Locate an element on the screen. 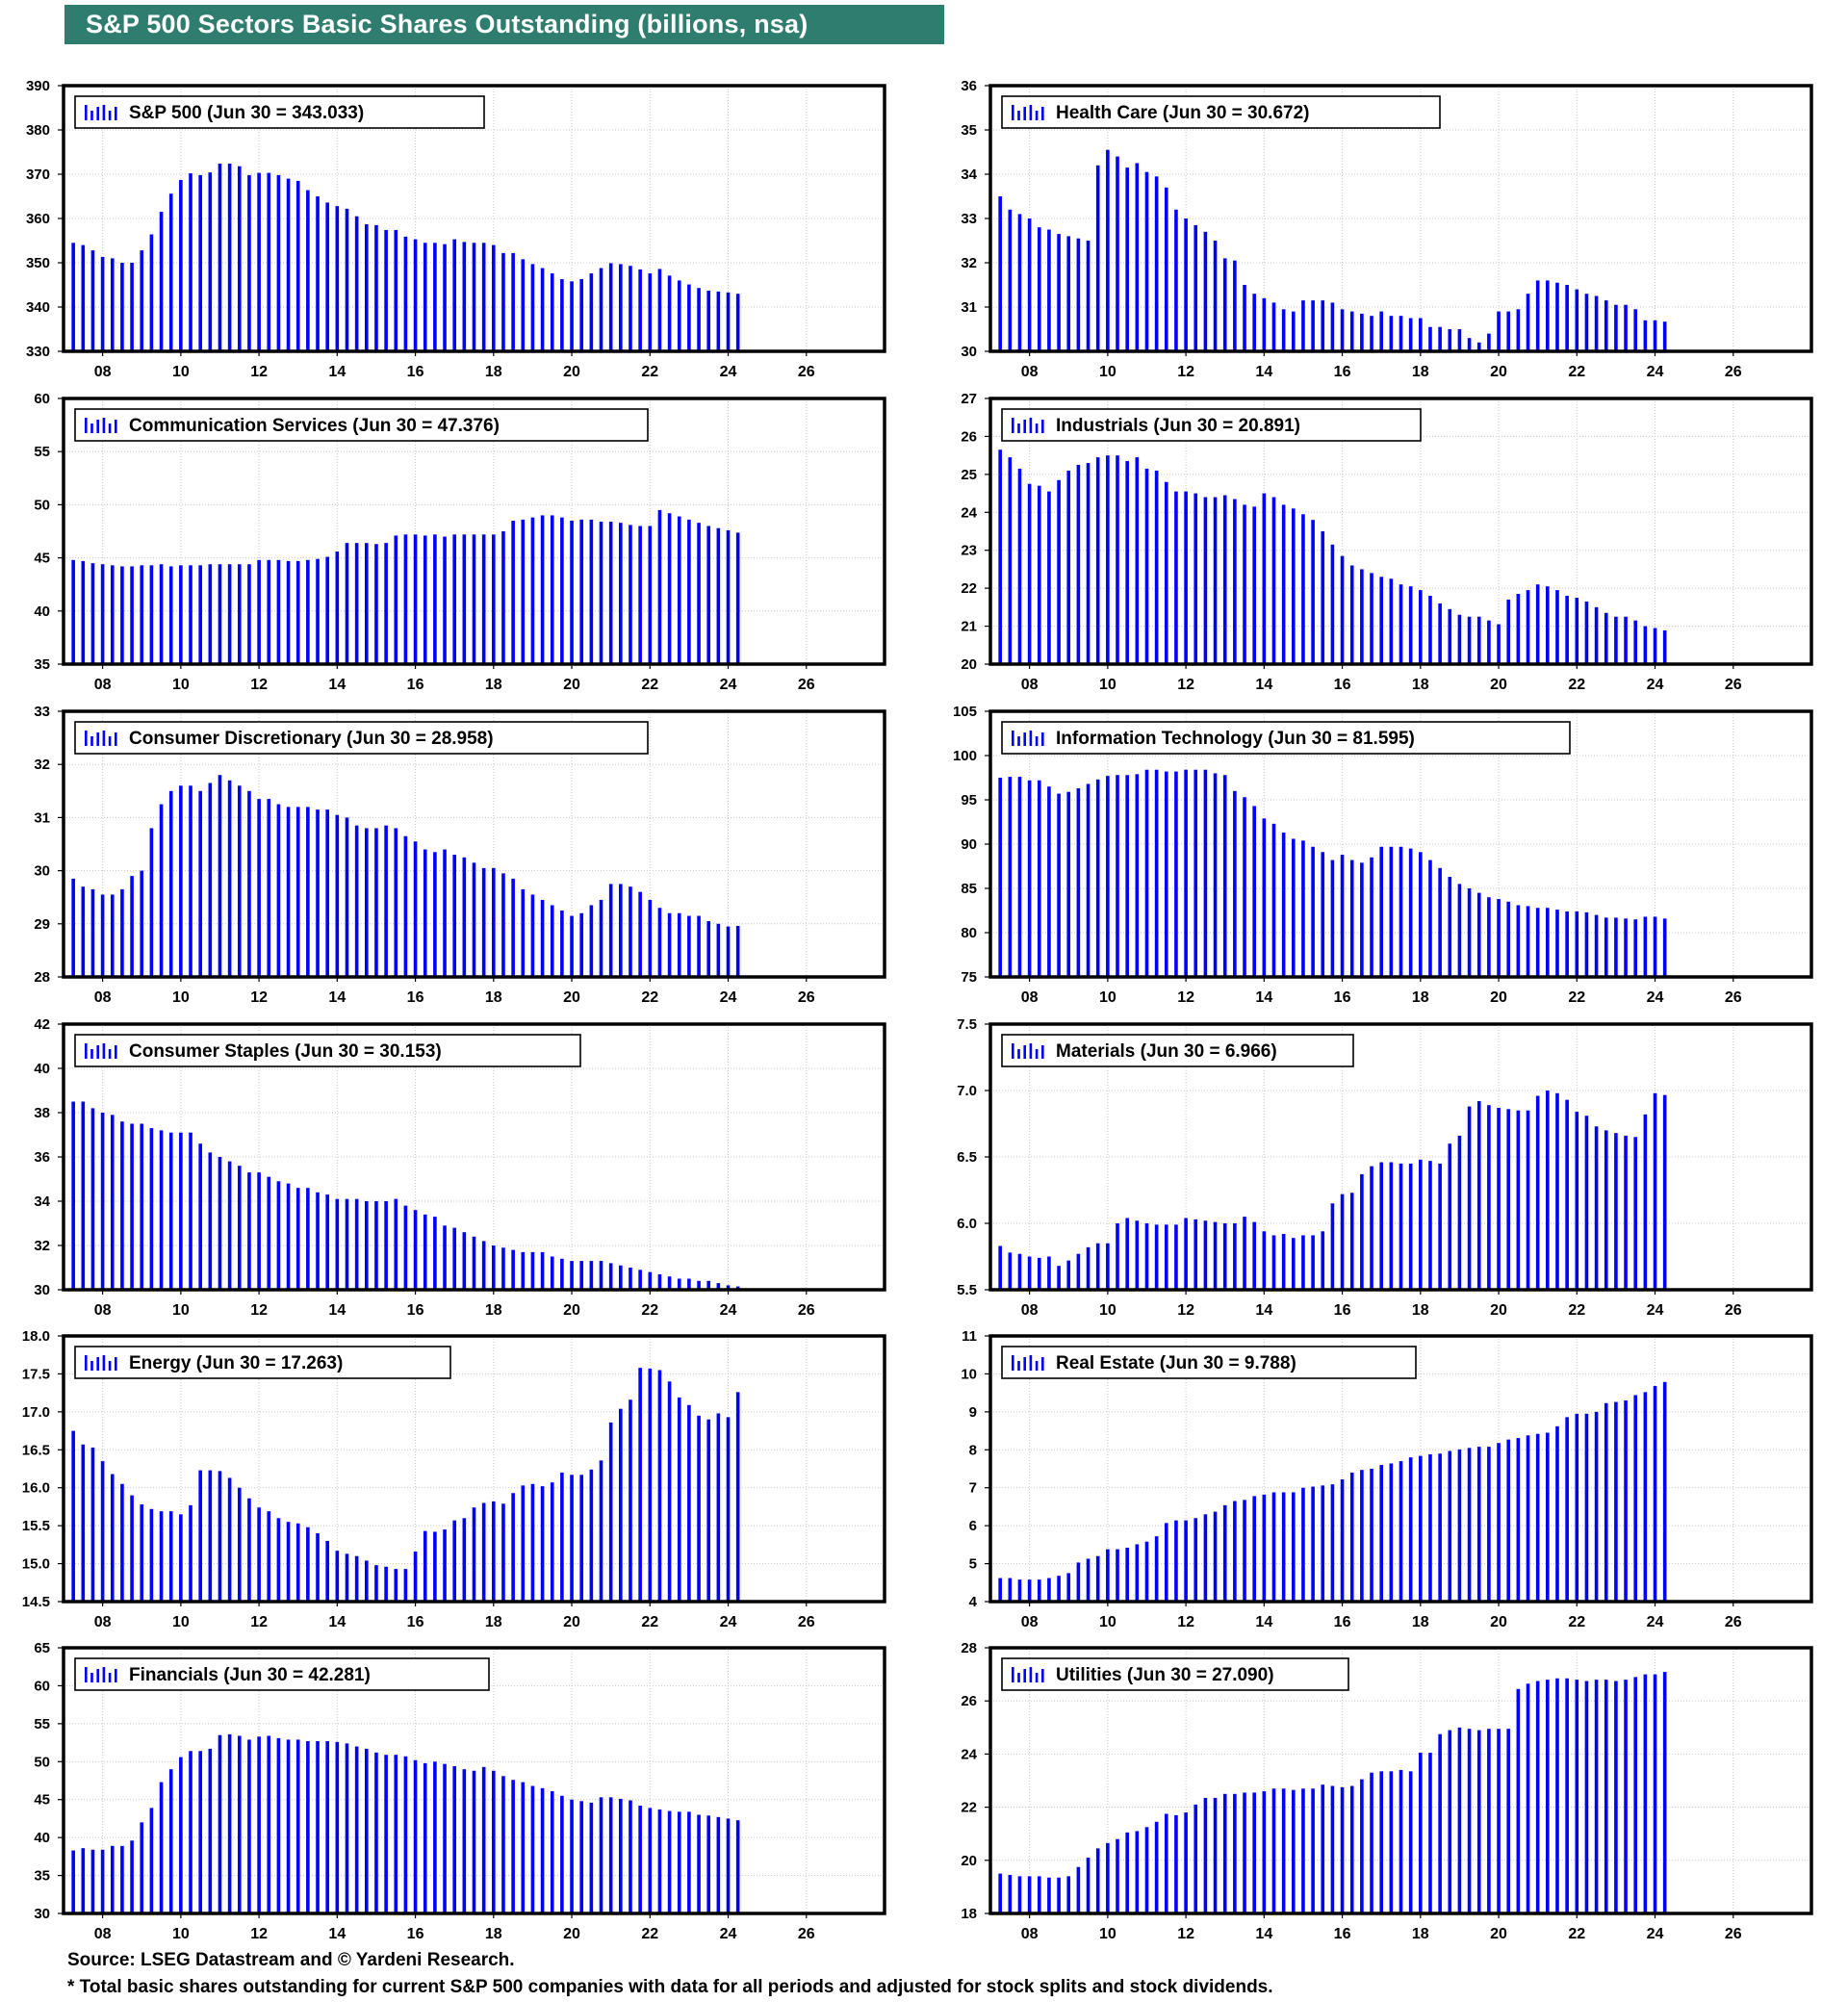 Image resolution: width=1848 pixels, height=2002 pixels. legend-label: Consumer Discretionary (Jun 30 = 28.958) is located at coordinates (311, 739).